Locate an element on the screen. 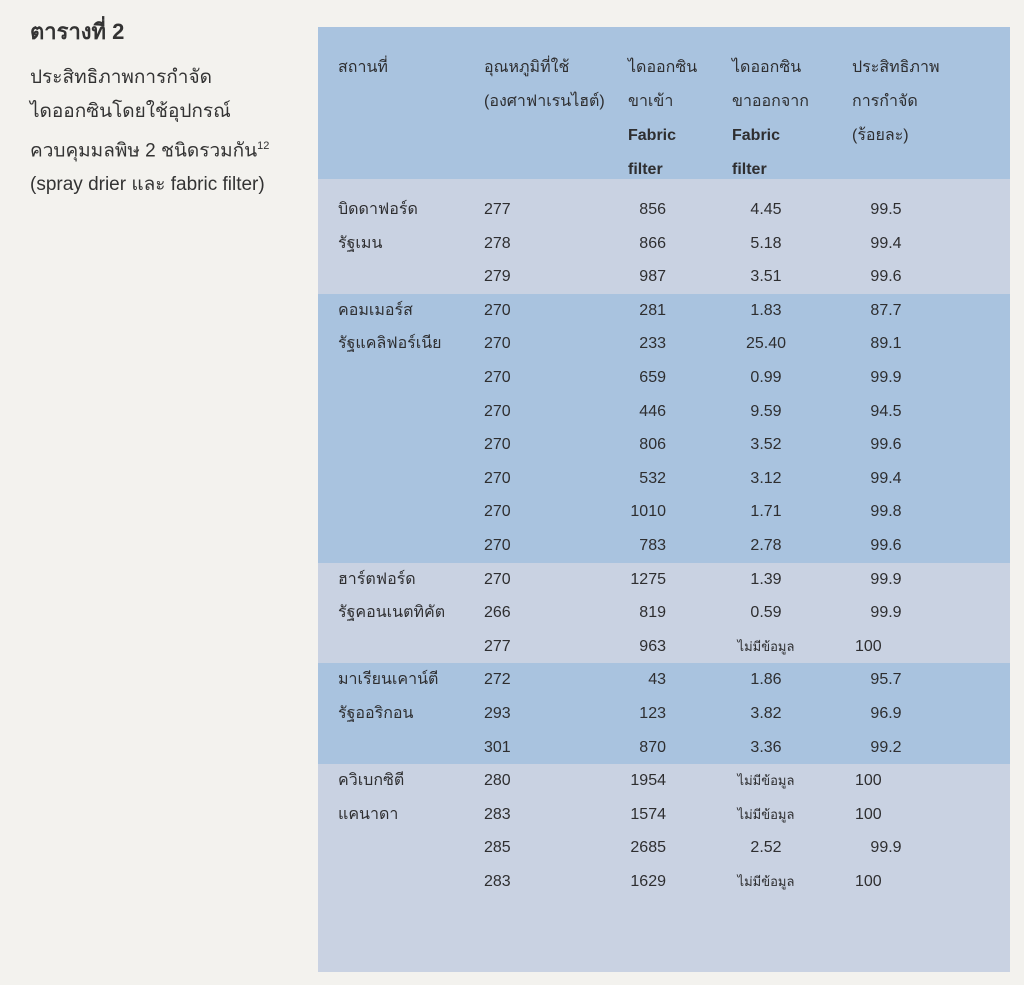  table-row: 270 532 3.12 99.4 is located at coordinates (664, 479).